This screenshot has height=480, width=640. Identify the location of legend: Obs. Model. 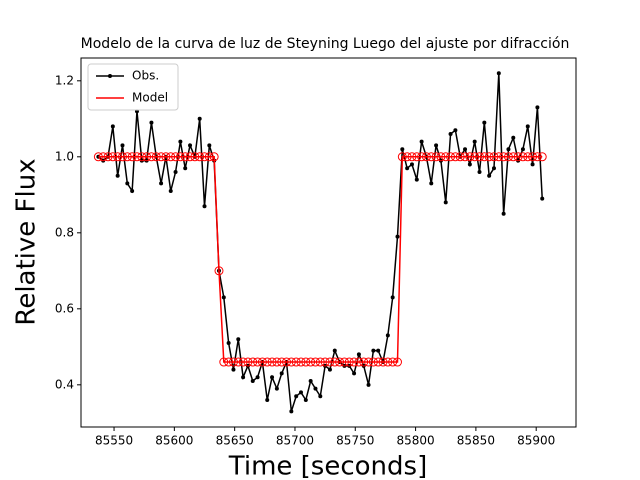
(133, 87).